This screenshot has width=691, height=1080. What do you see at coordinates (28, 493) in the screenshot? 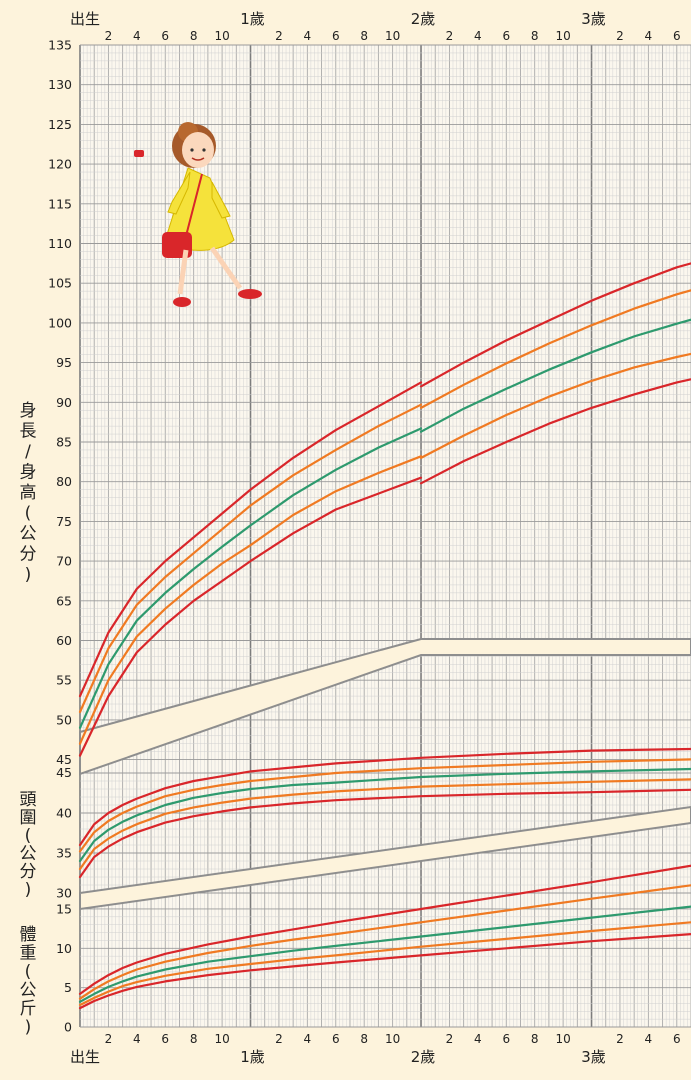
I see `length-axis-title-char: 高` at bounding box center [28, 493].